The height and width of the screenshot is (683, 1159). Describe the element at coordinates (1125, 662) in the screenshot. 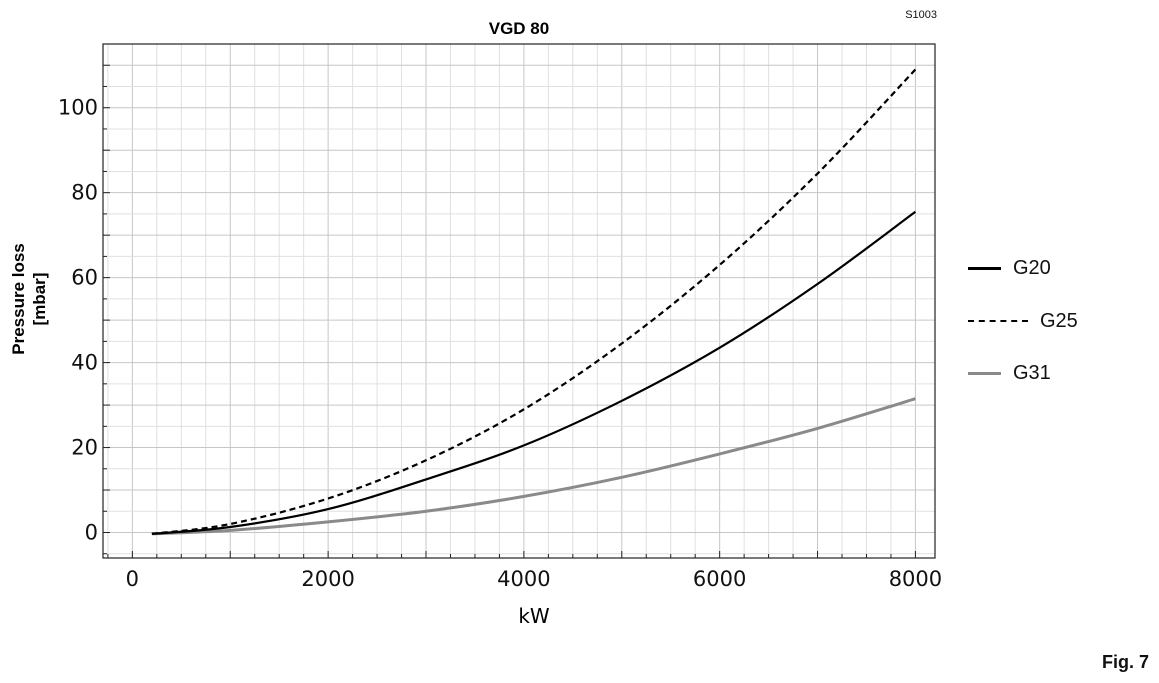

I see `figure-label: Fig. 7` at that location.